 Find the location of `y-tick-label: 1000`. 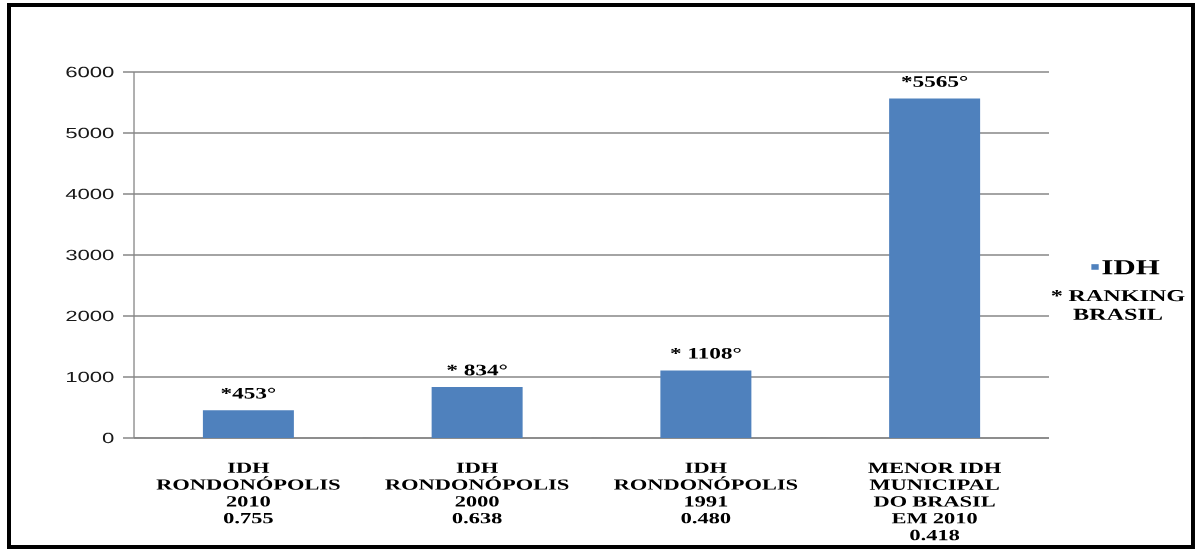

y-tick-label: 1000 is located at coordinates (90, 377).